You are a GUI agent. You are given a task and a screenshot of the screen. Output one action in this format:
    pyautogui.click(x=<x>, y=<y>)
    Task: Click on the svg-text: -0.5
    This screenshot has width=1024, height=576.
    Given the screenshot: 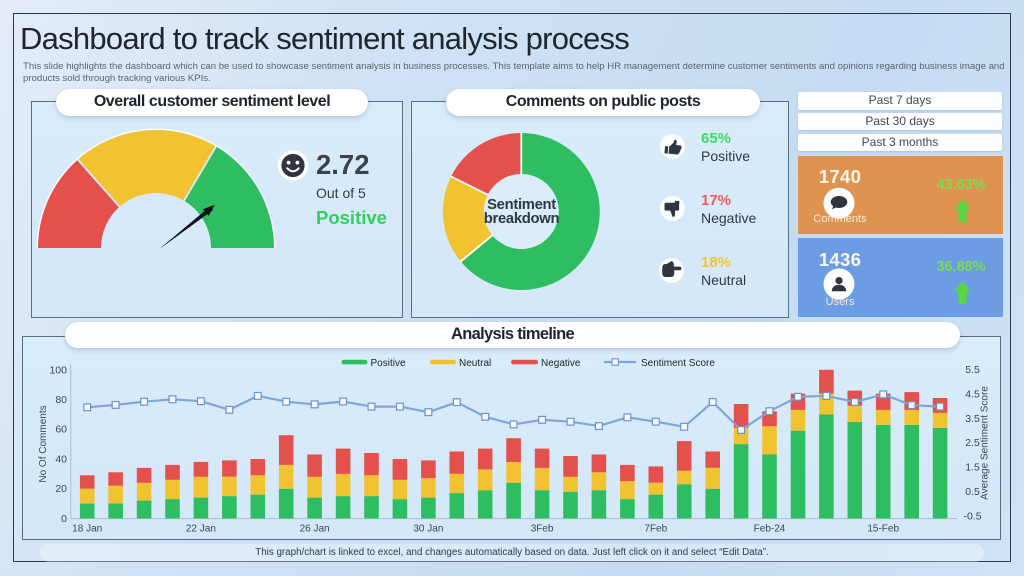 What is the action you would take?
    pyautogui.click(x=972, y=516)
    